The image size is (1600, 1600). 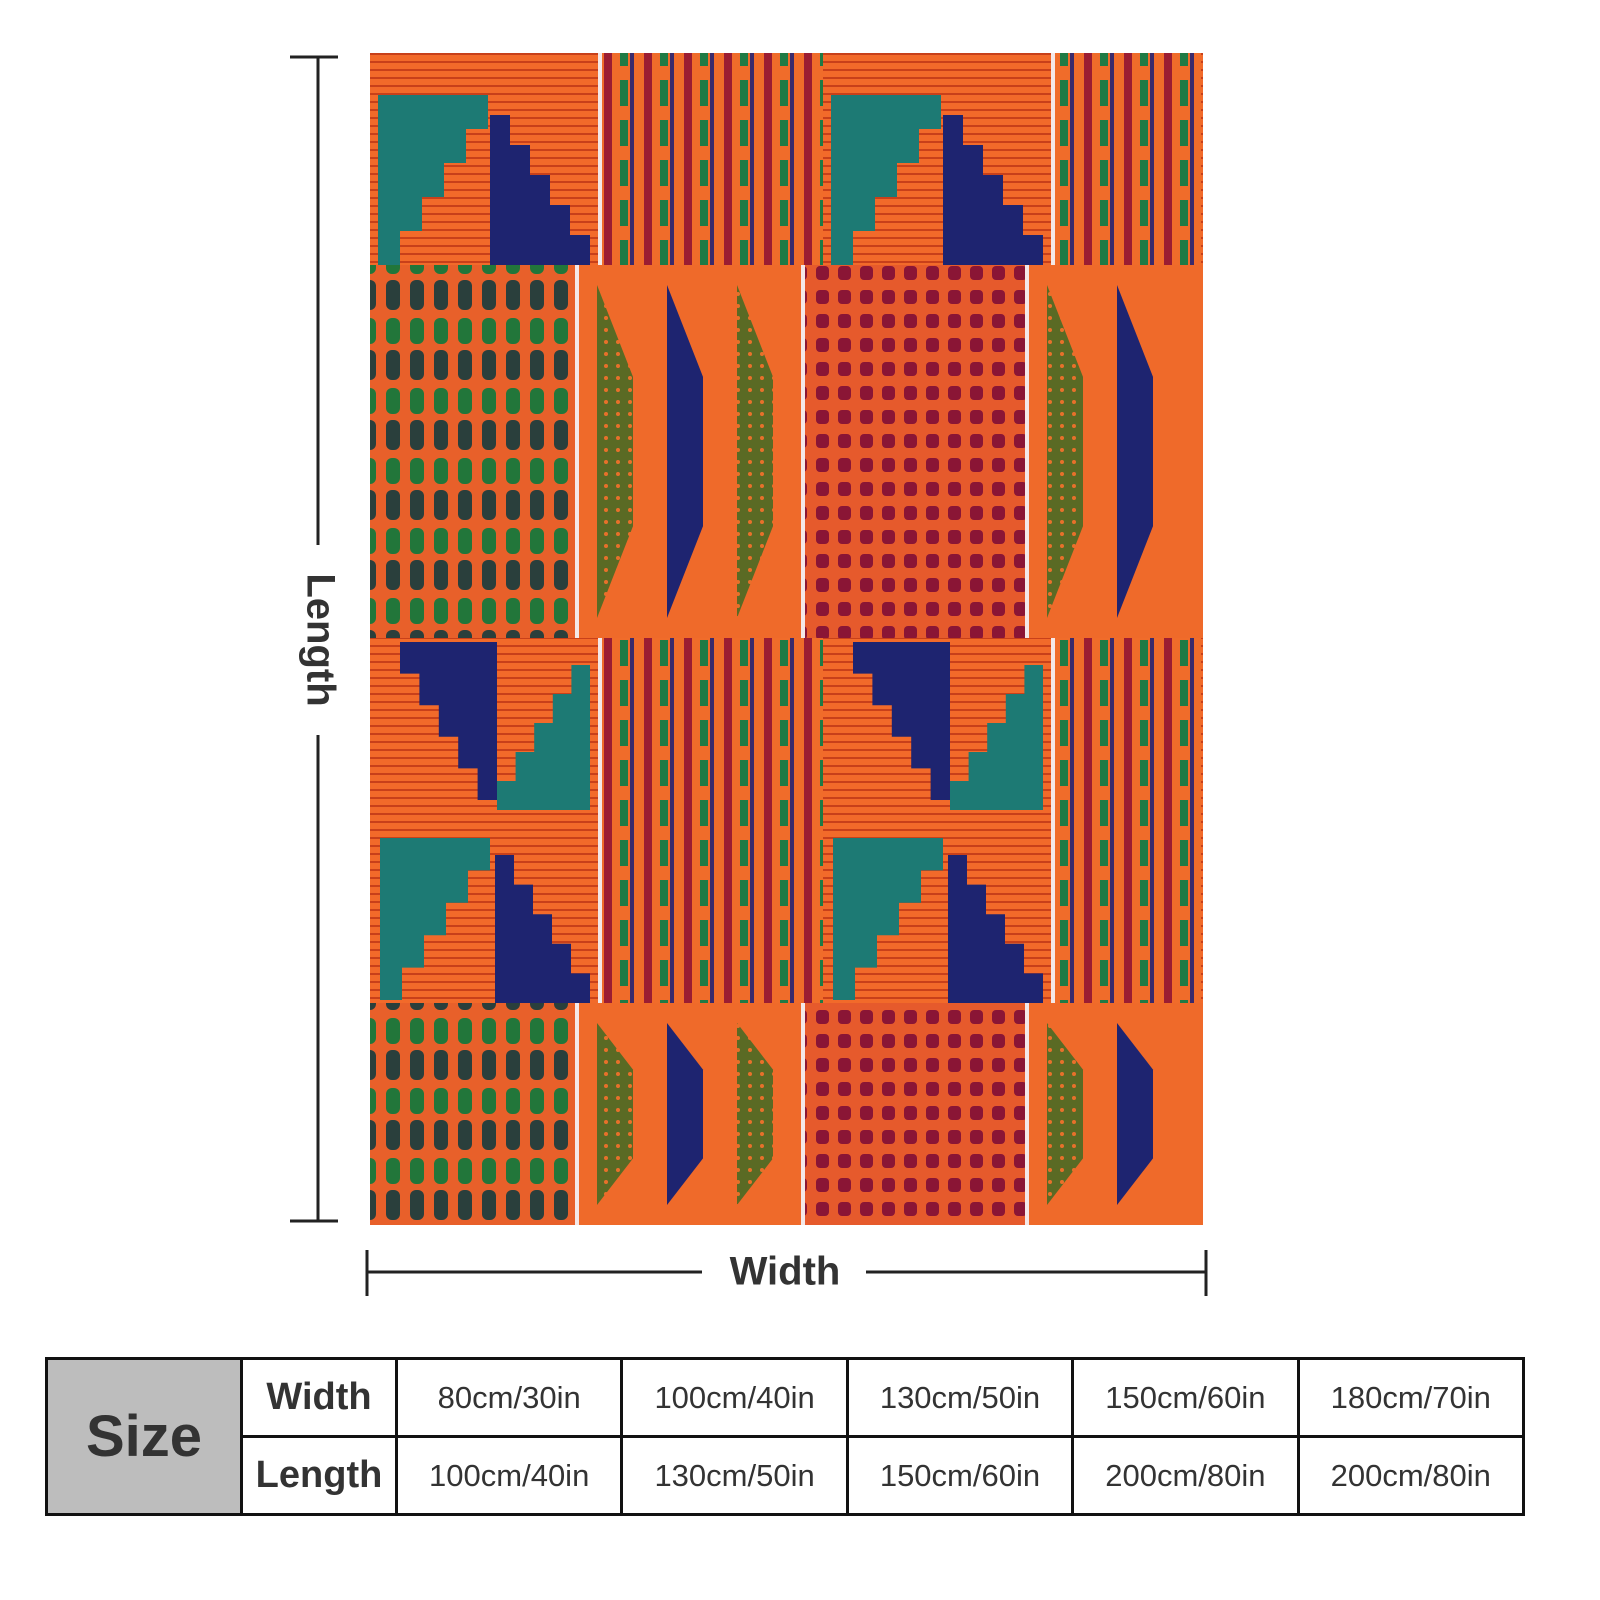 I want to click on length-label: Length, so click(x=320, y=639).